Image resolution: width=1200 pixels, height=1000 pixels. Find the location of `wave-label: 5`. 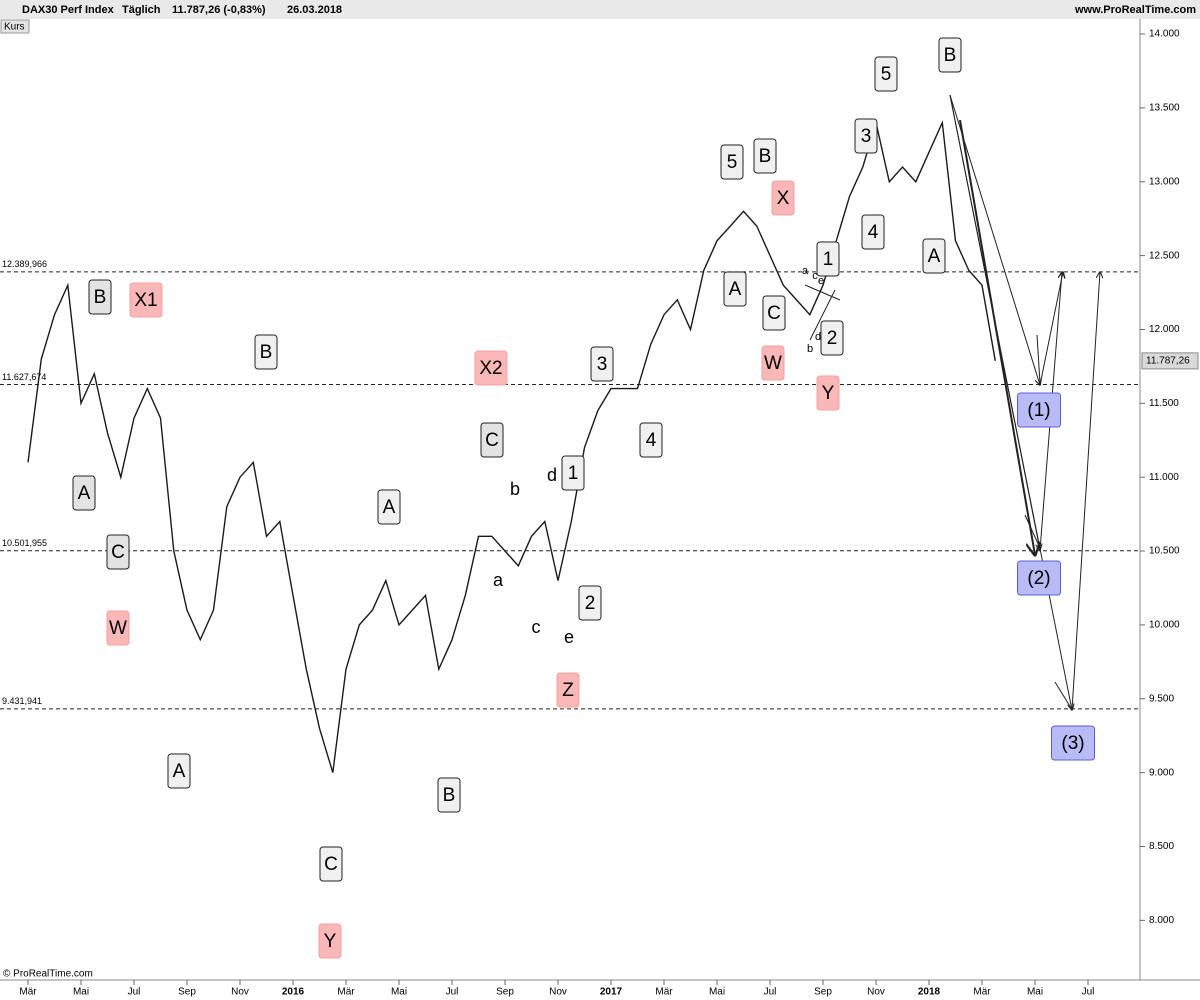

wave-label: 5 is located at coordinates (732, 162).